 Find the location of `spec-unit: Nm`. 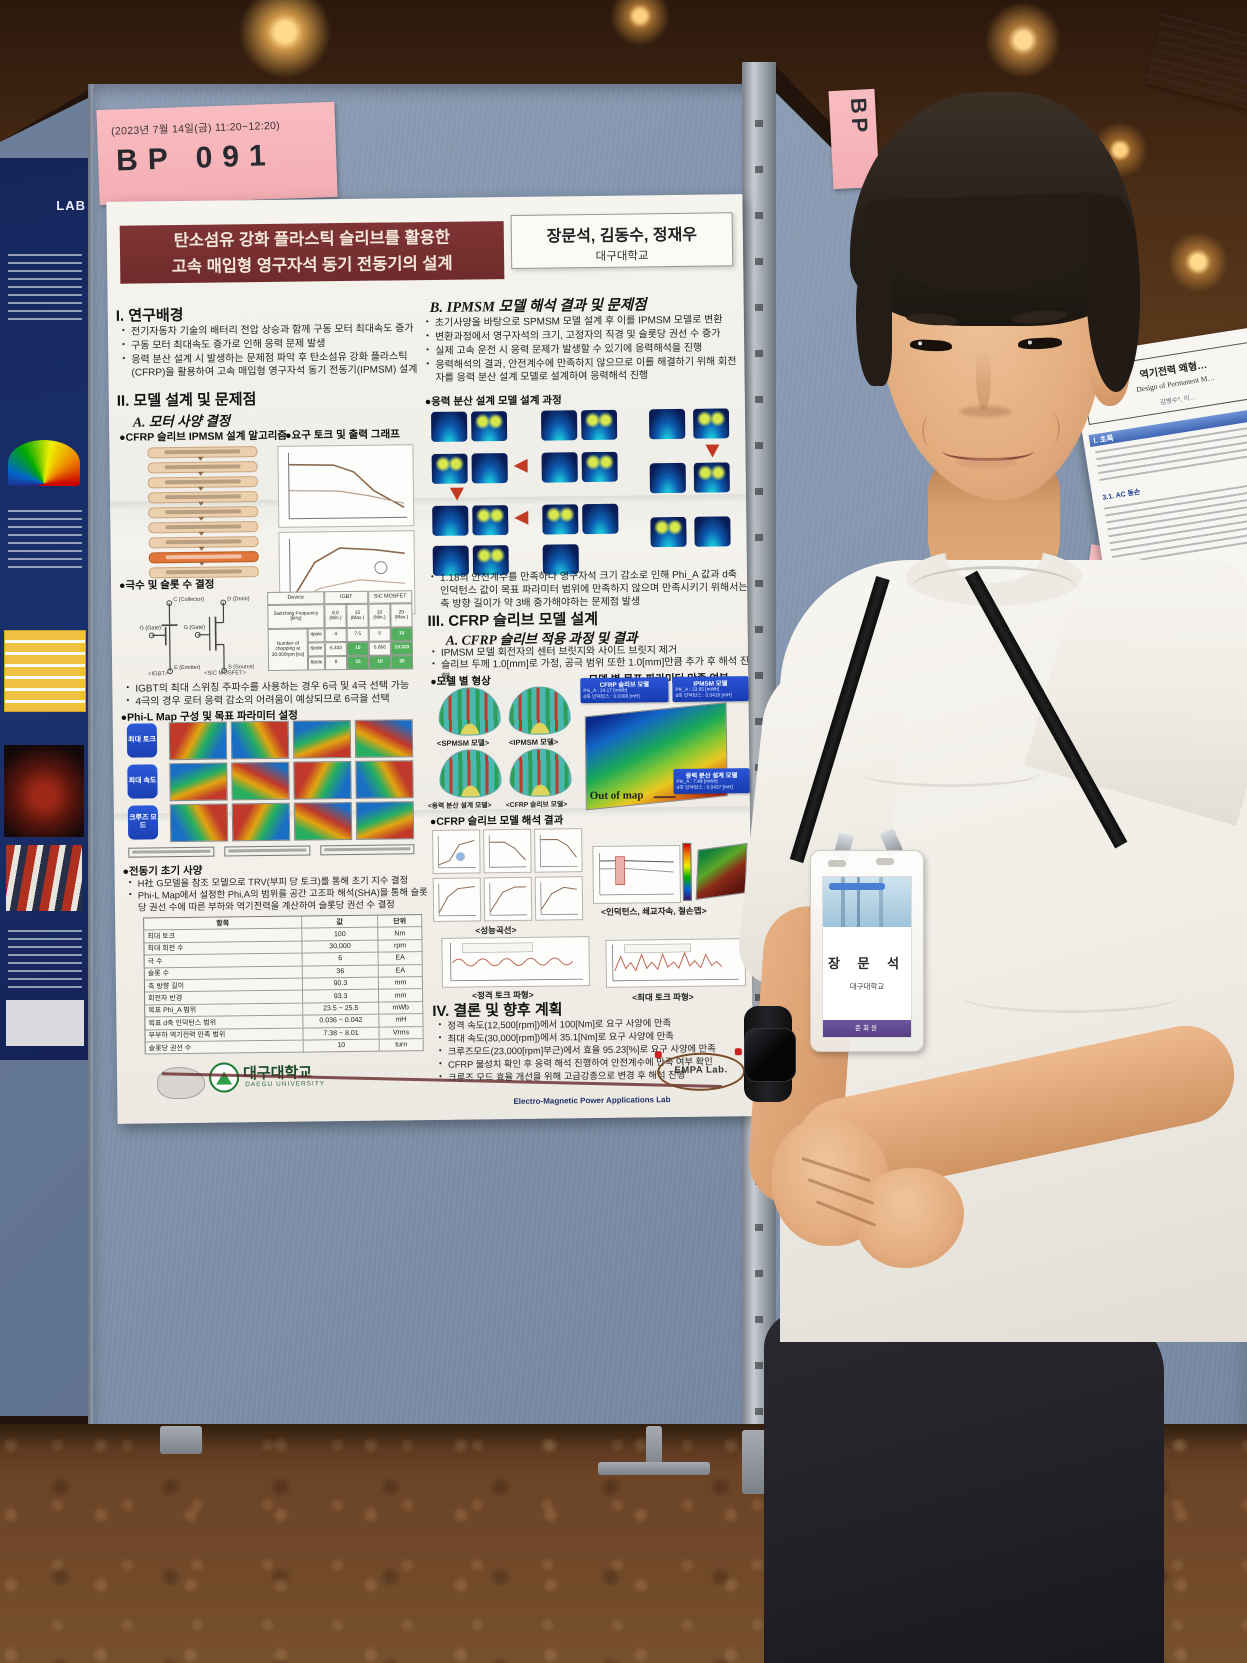

spec-unit: Nm is located at coordinates (400, 934).